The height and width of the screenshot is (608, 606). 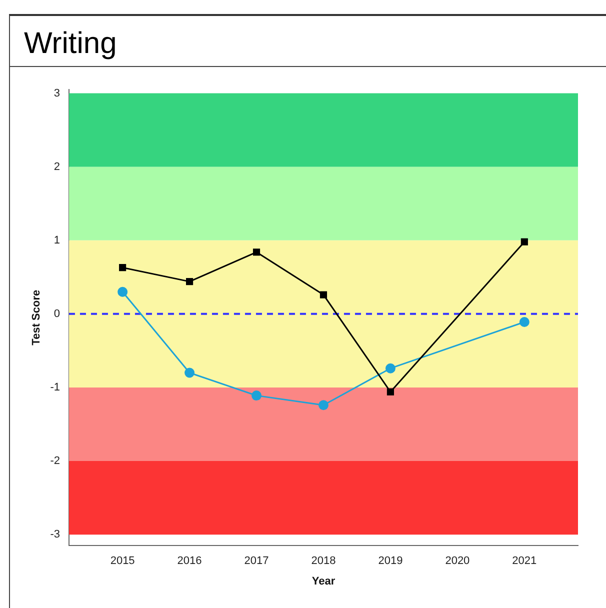 What do you see at coordinates (324, 581) in the screenshot?
I see `x-axis-title: Year` at bounding box center [324, 581].